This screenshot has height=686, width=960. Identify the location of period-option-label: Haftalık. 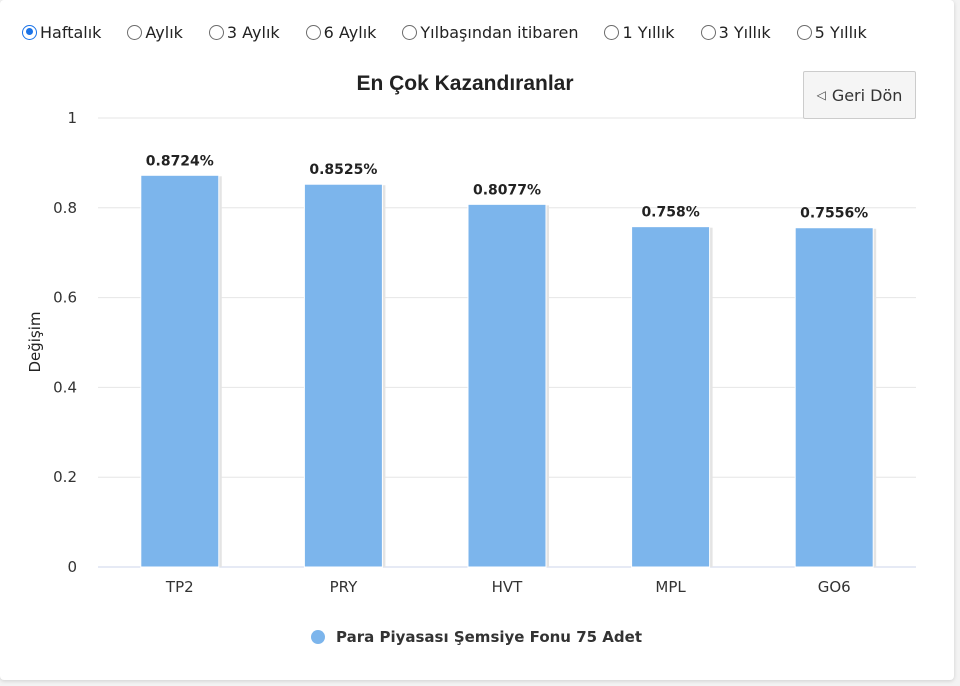
(71, 32).